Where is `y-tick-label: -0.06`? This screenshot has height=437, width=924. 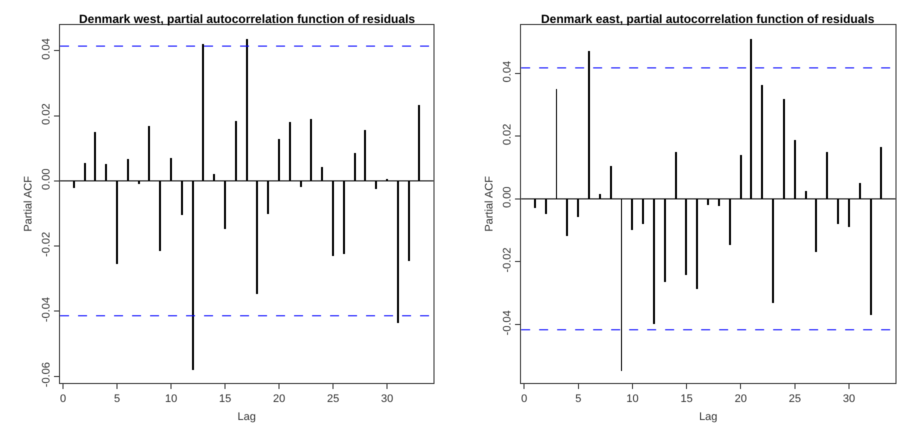
y-tick-label: -0.06 is located at coordinates (46, 375).